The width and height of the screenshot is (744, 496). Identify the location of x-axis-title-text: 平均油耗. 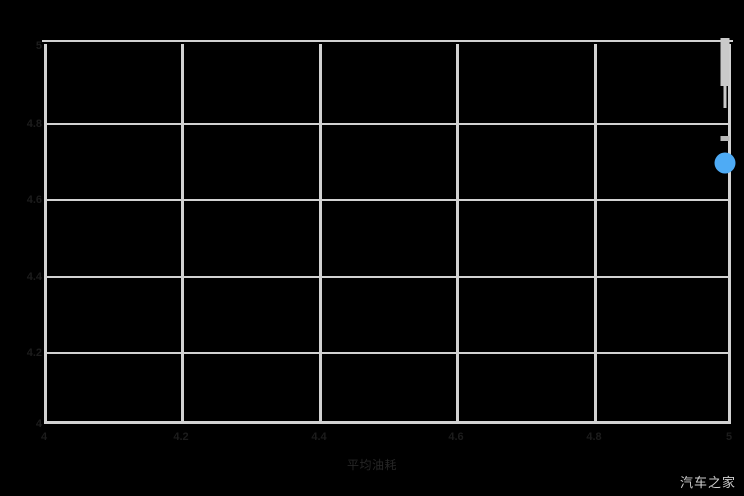
(371, 465).